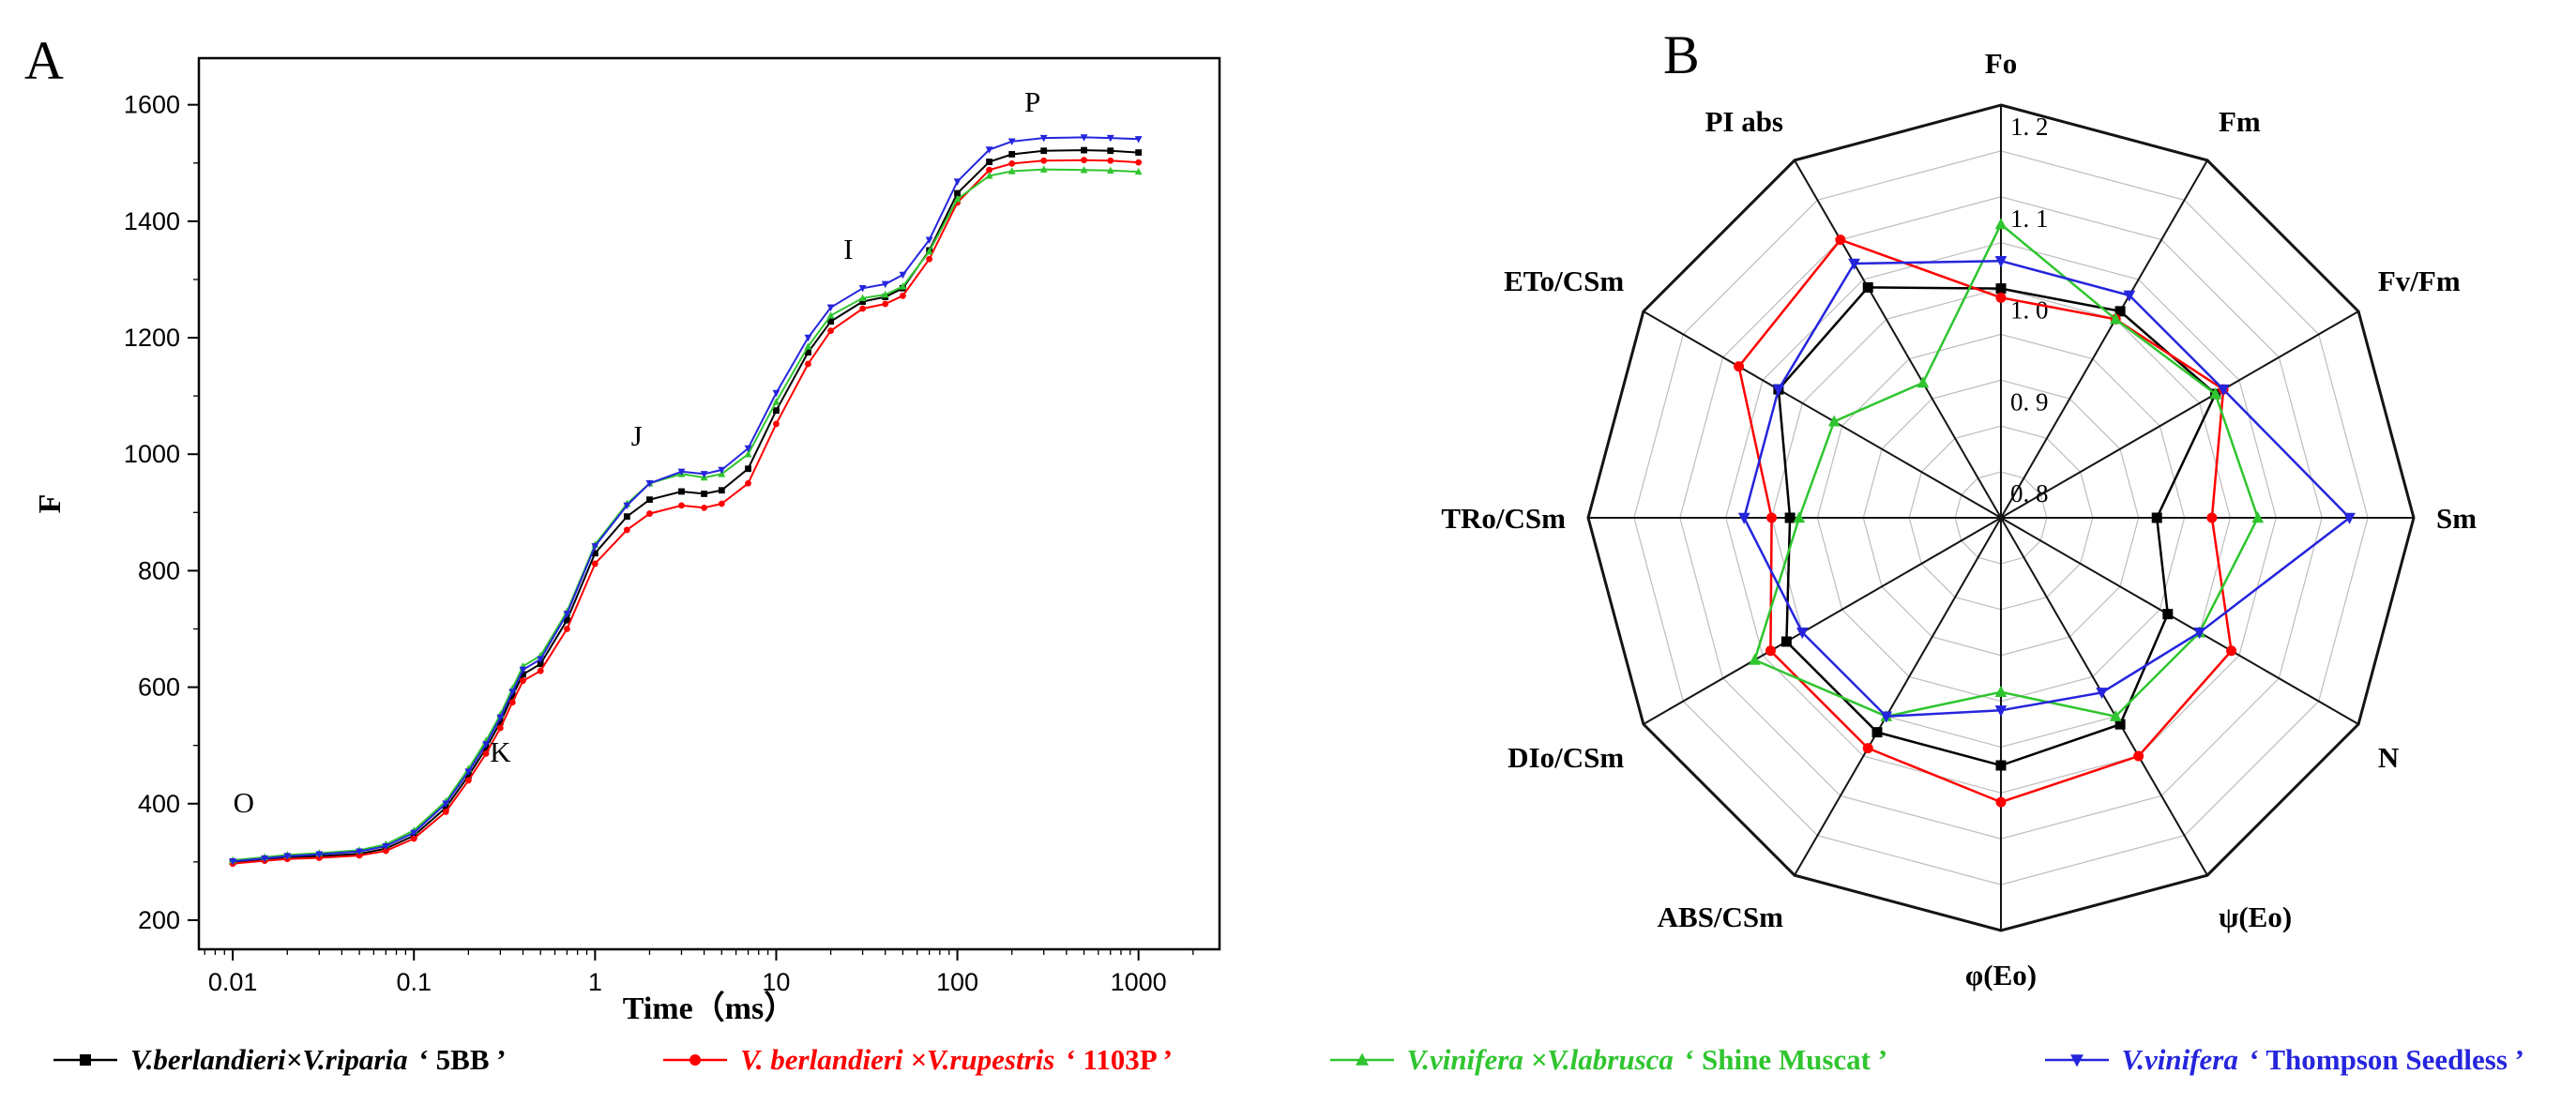 The width and height of the screenshot is (2576, 1120). Describe the element at coordinates (1540, 1059) in the screenshot. I see `legend-species: V.vinifera ×V.labrusca` at that location.